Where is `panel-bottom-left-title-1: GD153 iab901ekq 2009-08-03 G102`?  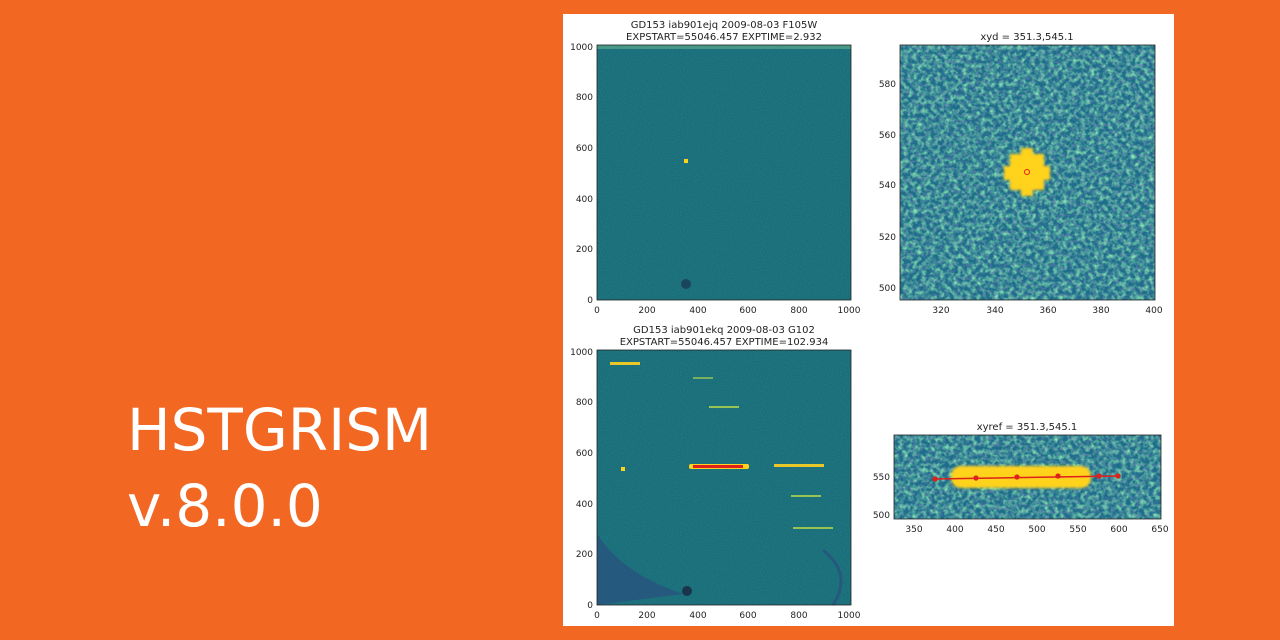
panel-bottom-left-title-1: GD153 iab901ekq 2009-08-03 G102 is located at coordinates (724, 330).